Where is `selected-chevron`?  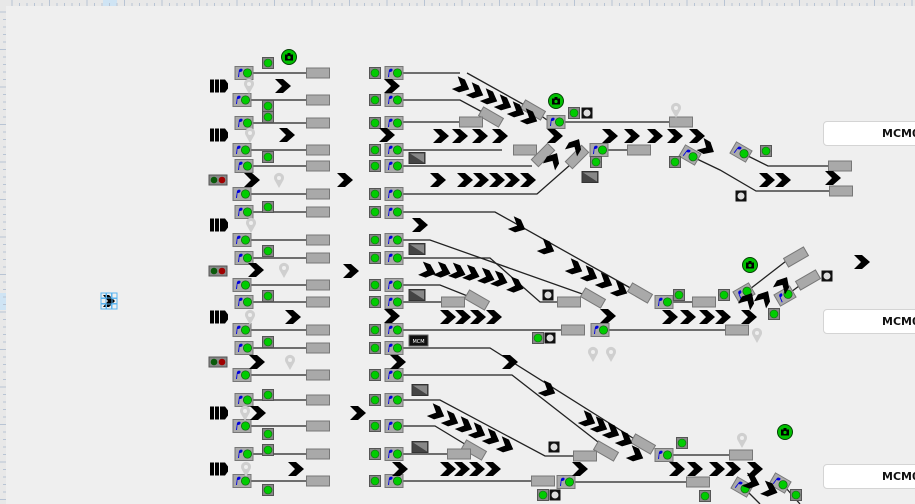 selected-chevron is located at coordinates (109, 301).